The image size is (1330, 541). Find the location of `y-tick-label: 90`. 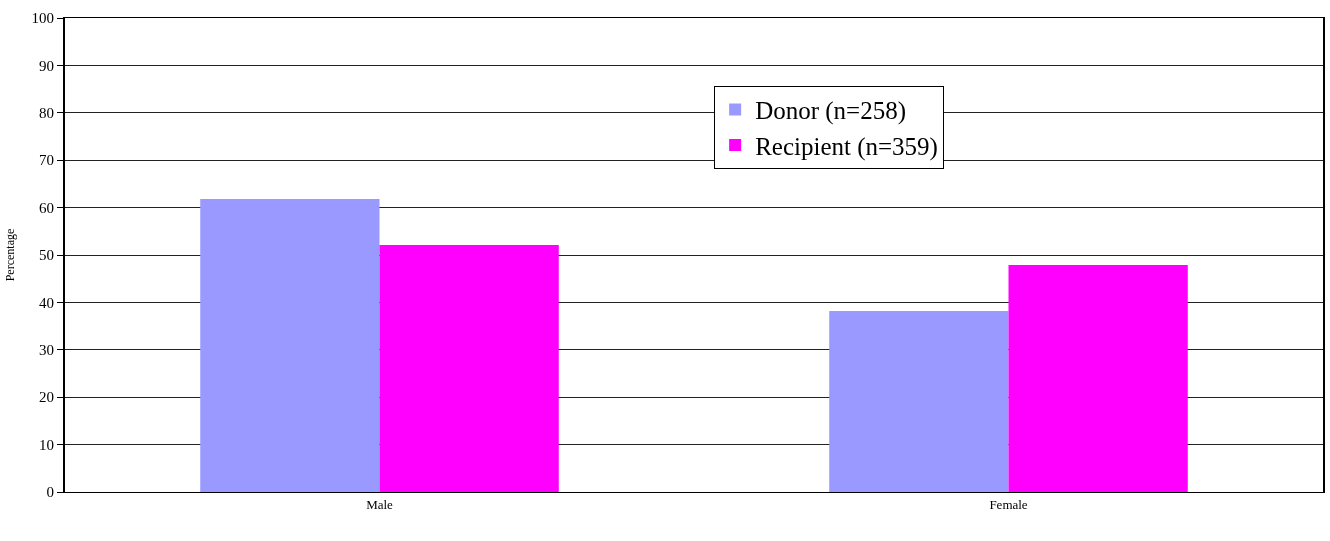

y-tick-label: 90 is located at coordinates (46, 65).